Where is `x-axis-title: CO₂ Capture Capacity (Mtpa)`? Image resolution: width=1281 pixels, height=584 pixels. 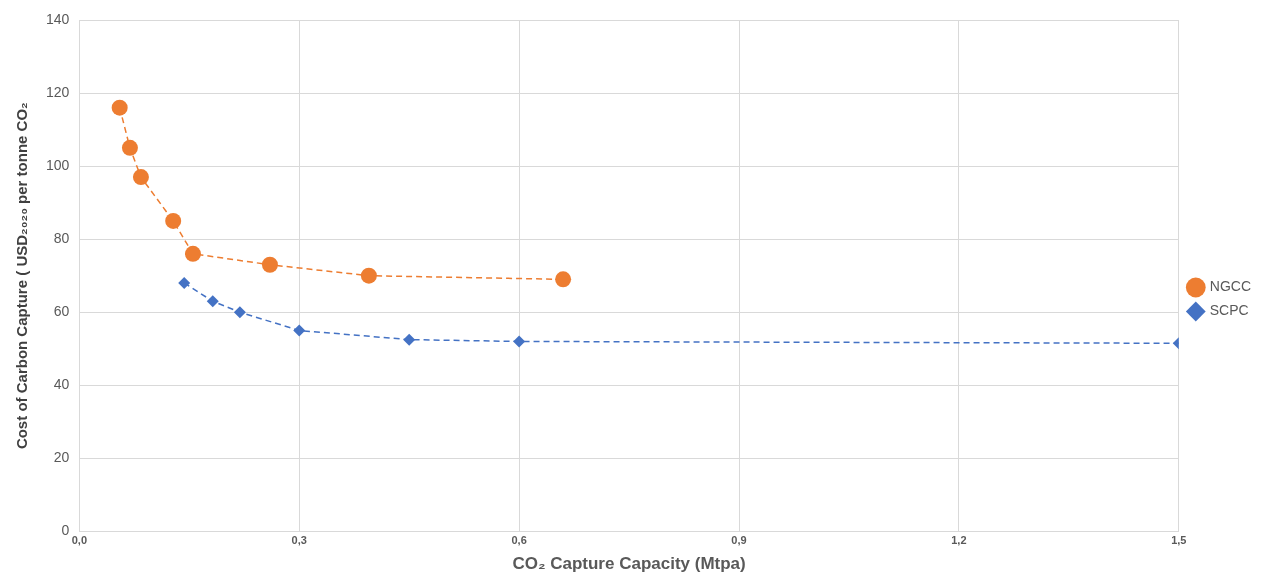 x-axis-title: CO₂ Capture Capacity (Mtpa) is located at coordinates (629, 564).